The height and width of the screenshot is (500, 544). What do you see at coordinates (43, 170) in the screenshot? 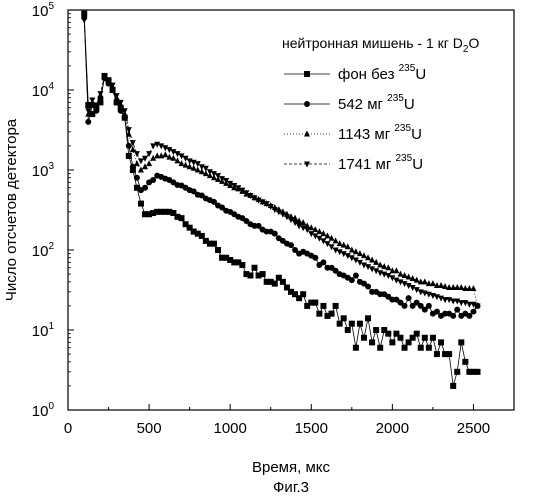
I see `y-tick-label: 10³` at bounding box center [43, 170].